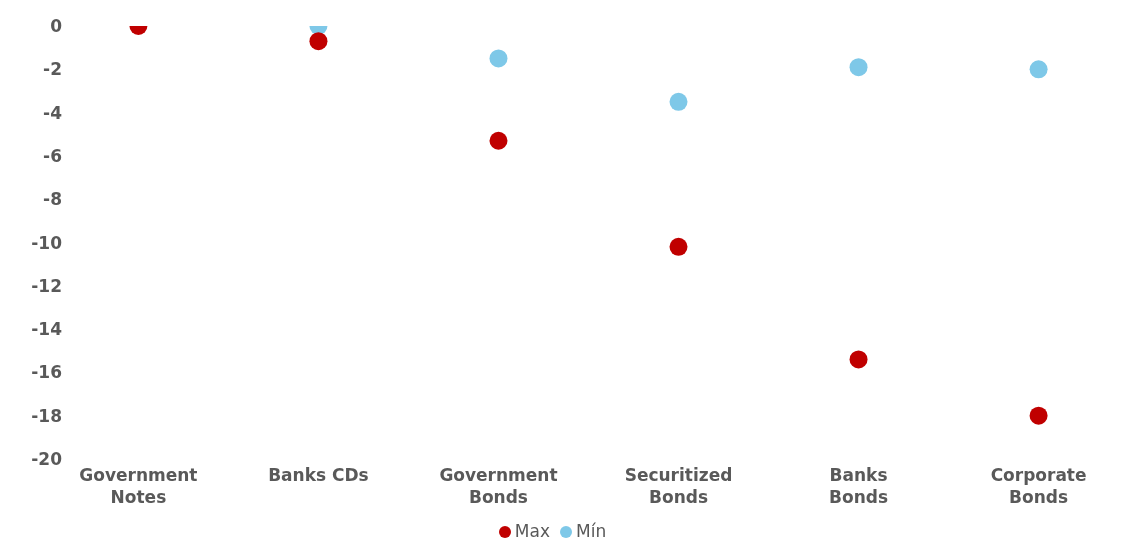  What do you see at coordinates (138, 486) in the screenshot?
I see `x-tick-label: Government Notes` at bounding box center [138, 486].